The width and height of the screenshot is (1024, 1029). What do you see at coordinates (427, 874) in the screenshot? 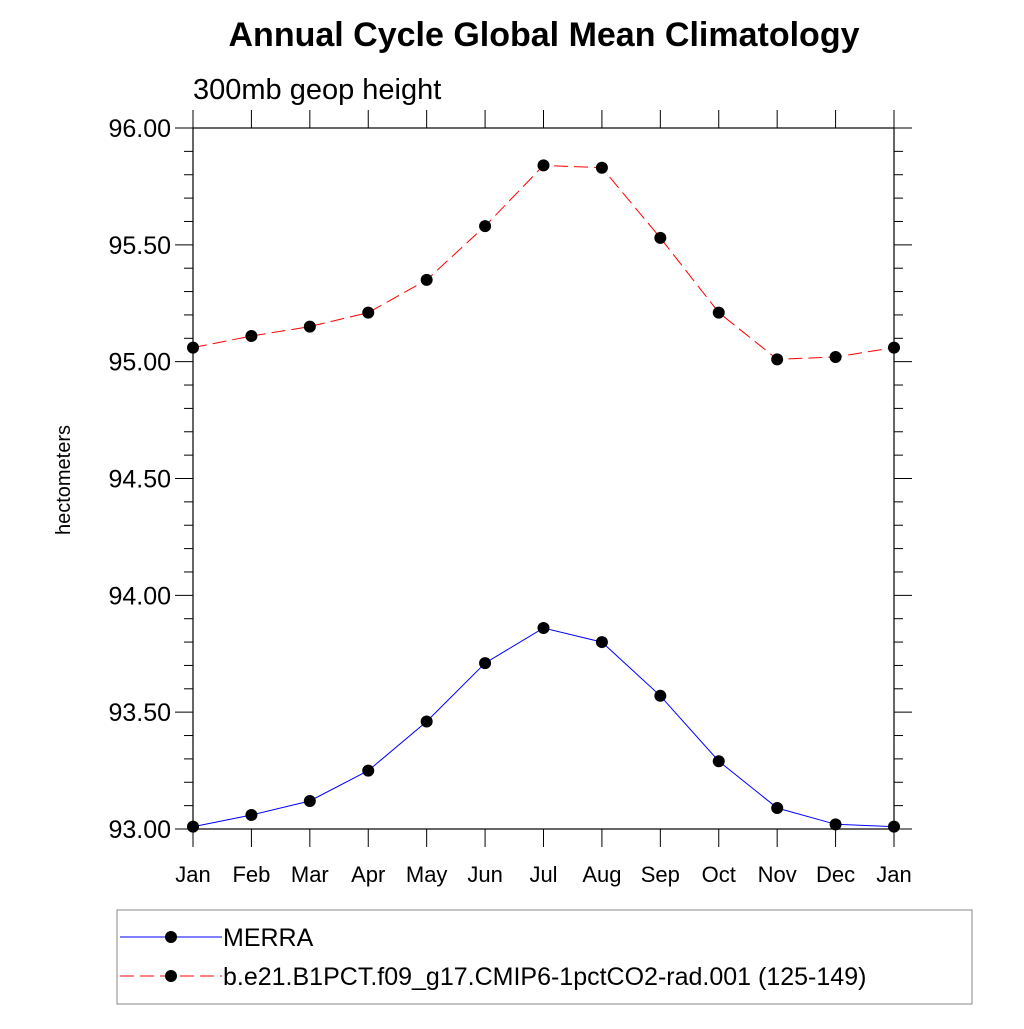
I see `x-tick-label: May` at bounding box center [427, 874].